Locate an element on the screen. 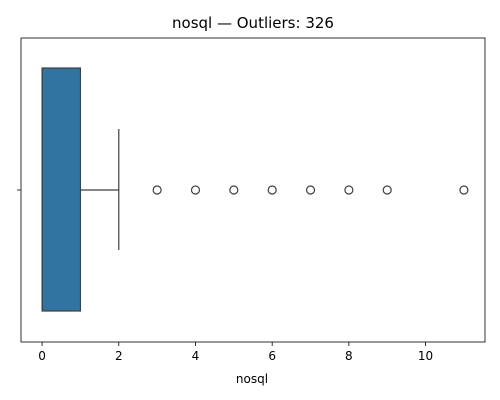 The height and width of the screenshot is (400, 500). iqr-box is located at coordinates (61, 189).